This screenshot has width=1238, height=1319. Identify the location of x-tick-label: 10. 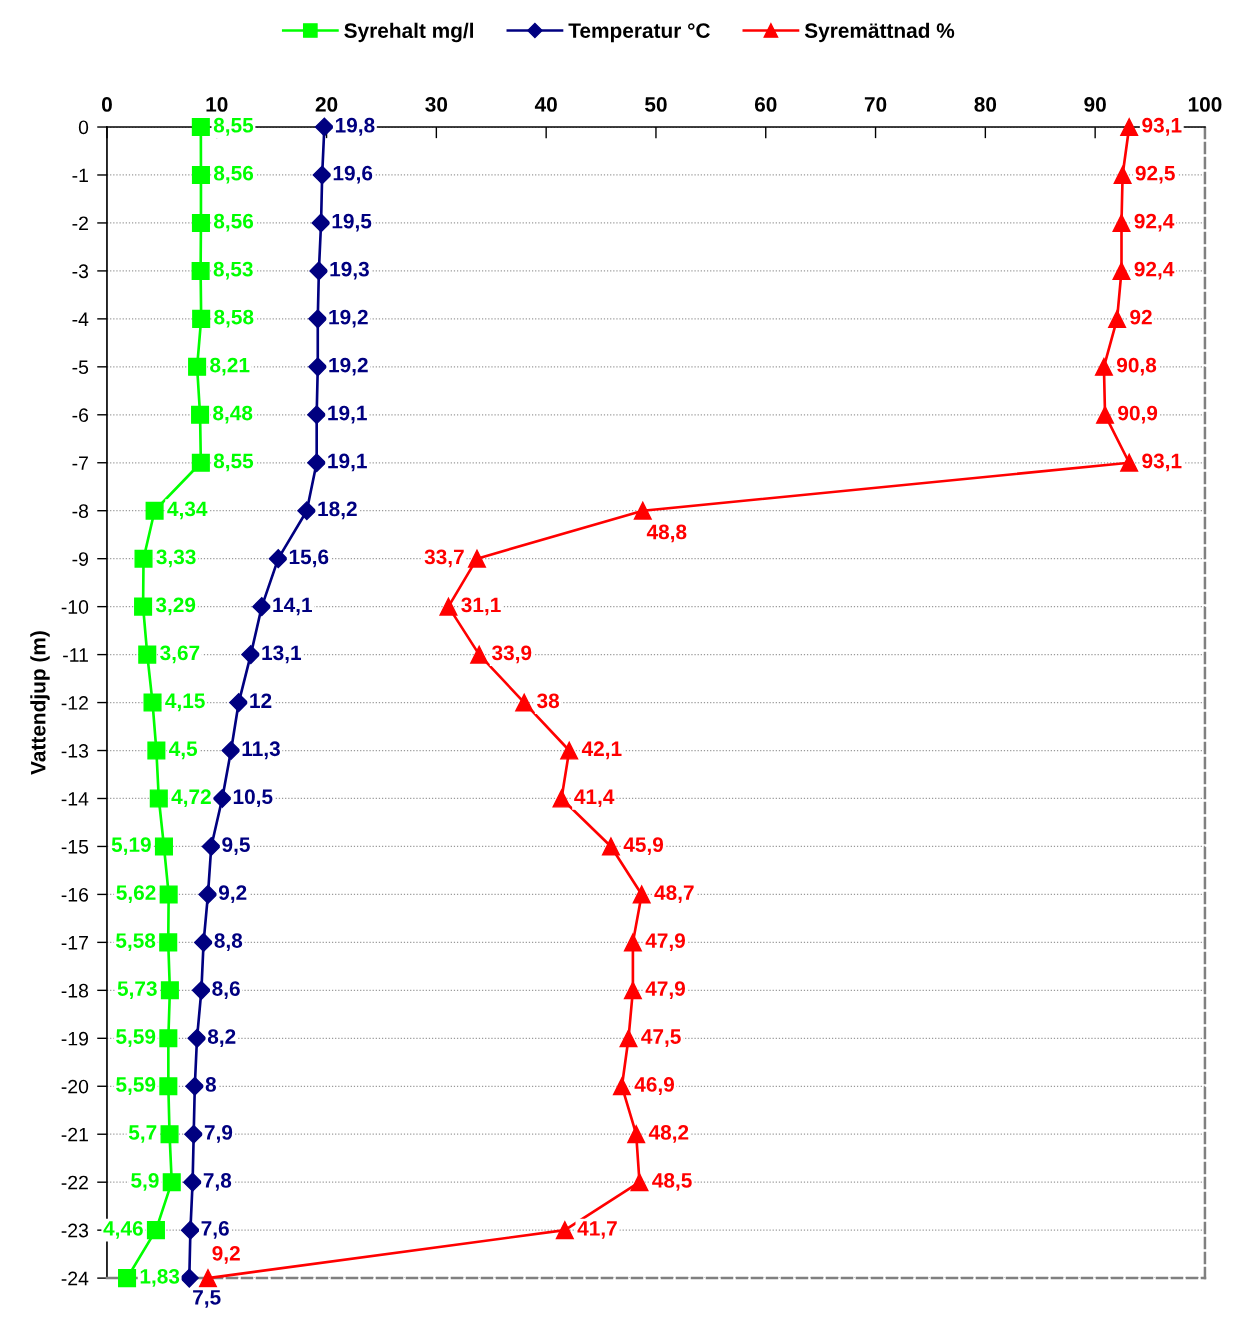
(217, 104).